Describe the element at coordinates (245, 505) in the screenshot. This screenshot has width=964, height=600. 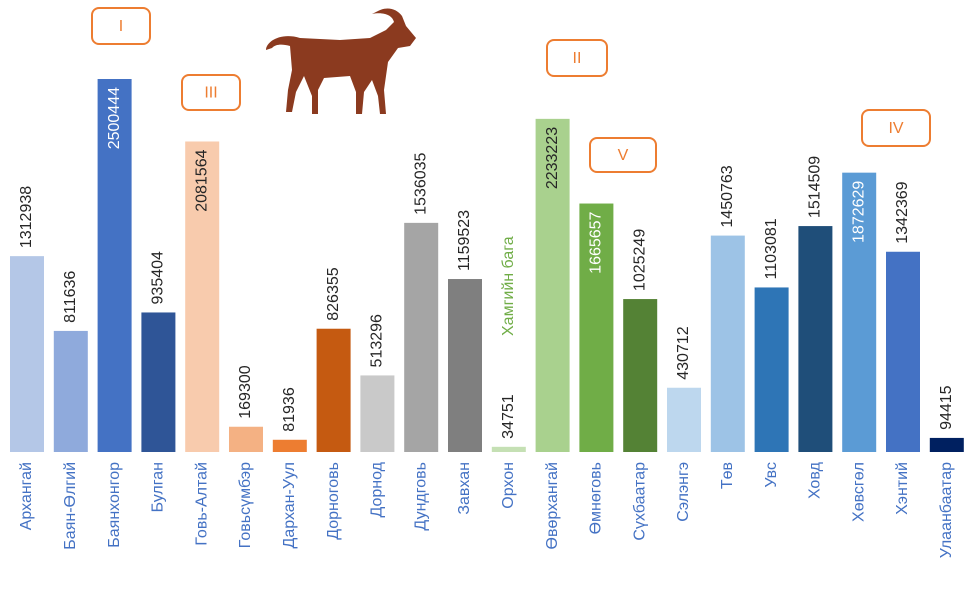
I see `category-label: Говьсүмбэр` at that location.